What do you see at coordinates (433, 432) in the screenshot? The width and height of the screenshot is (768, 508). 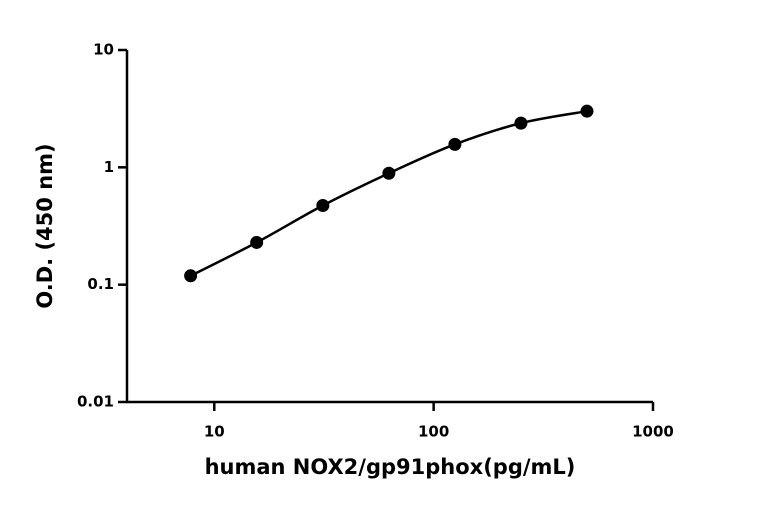 I see `x-tick-label: 100` at bounding box center [433, 432].